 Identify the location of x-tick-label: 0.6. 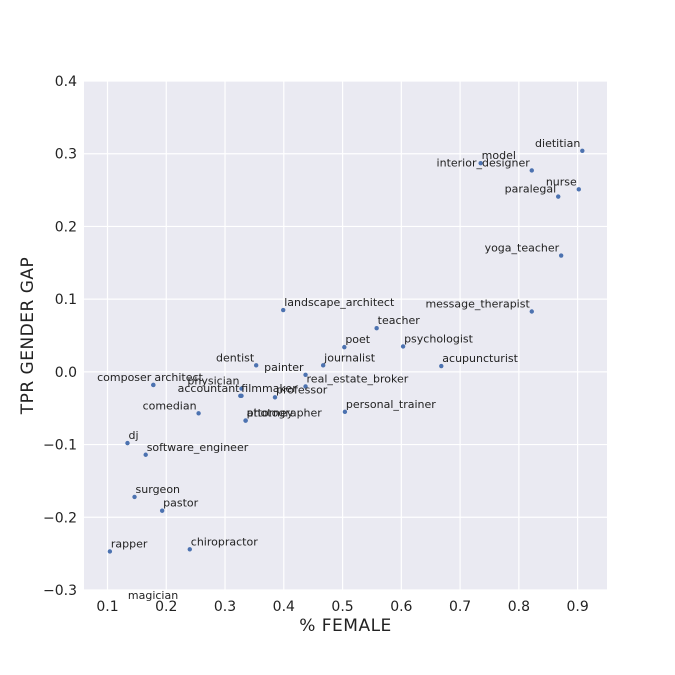
(401, 607).